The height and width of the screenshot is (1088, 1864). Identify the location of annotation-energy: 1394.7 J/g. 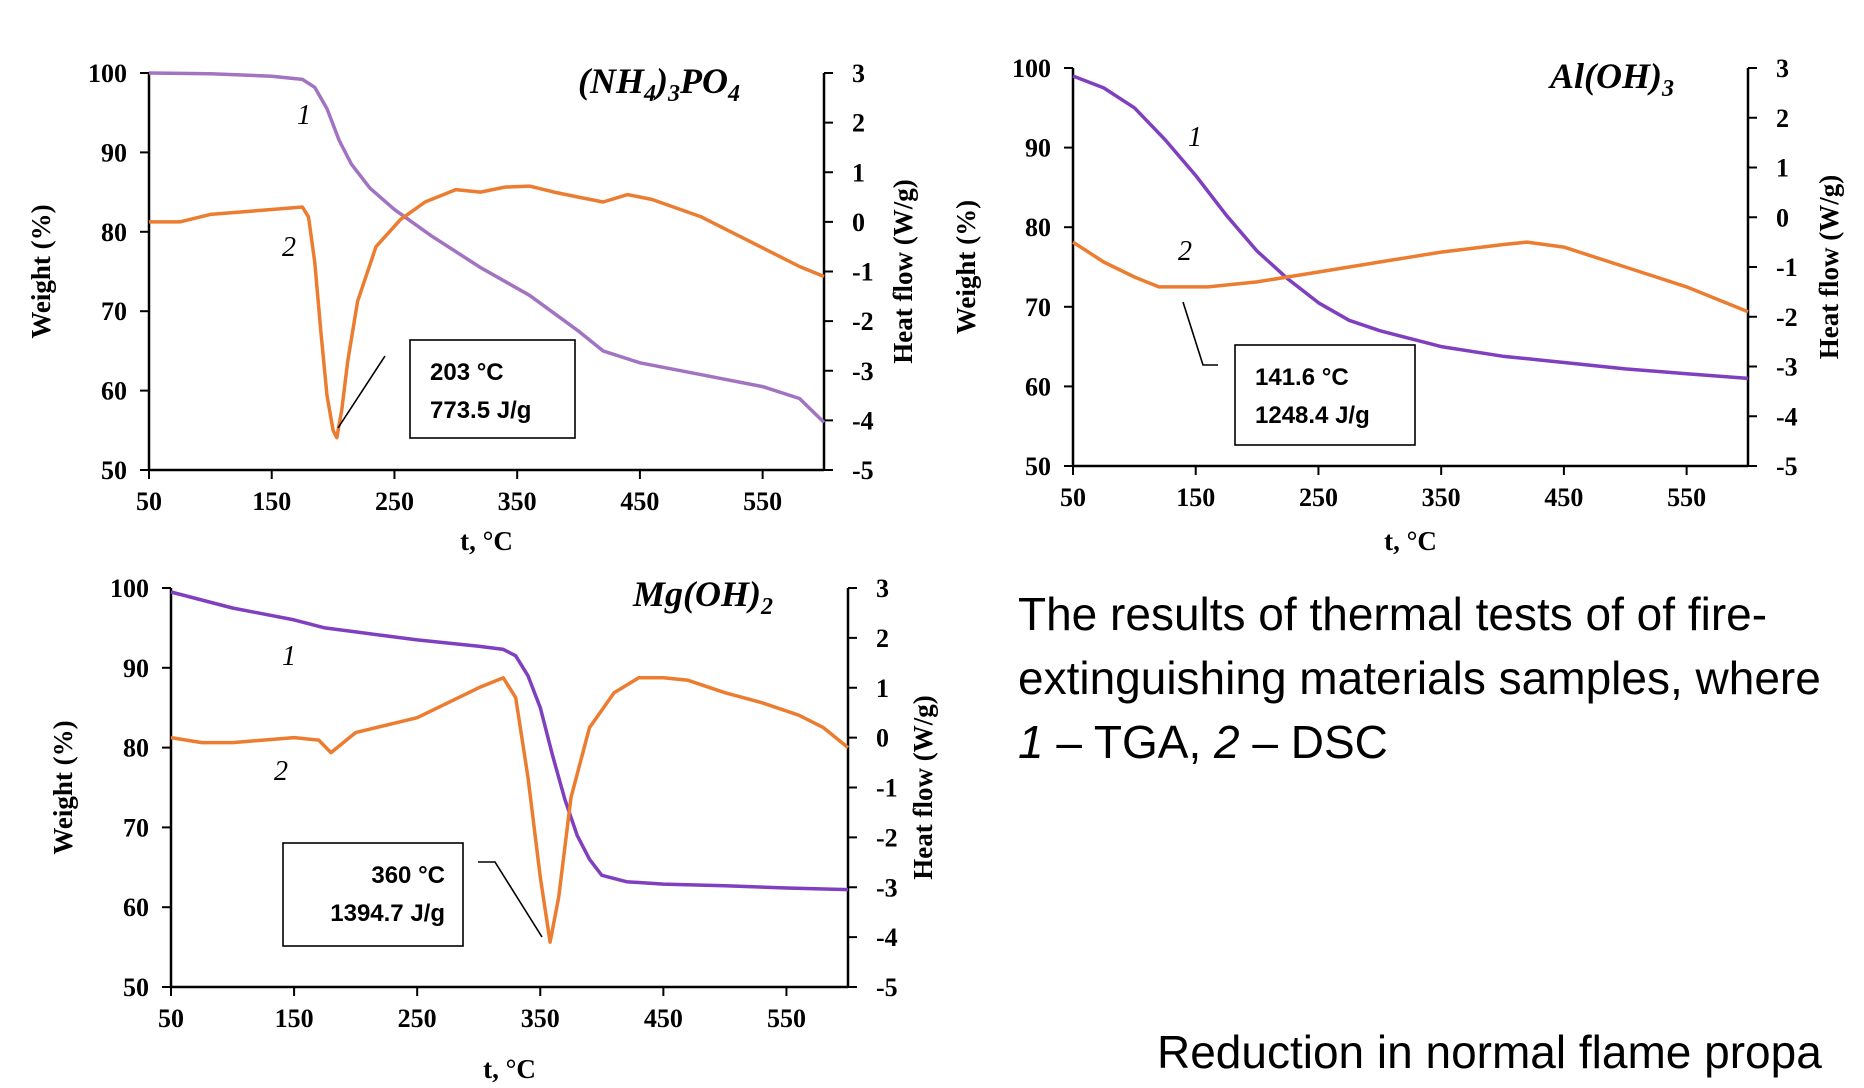
(387, 913).